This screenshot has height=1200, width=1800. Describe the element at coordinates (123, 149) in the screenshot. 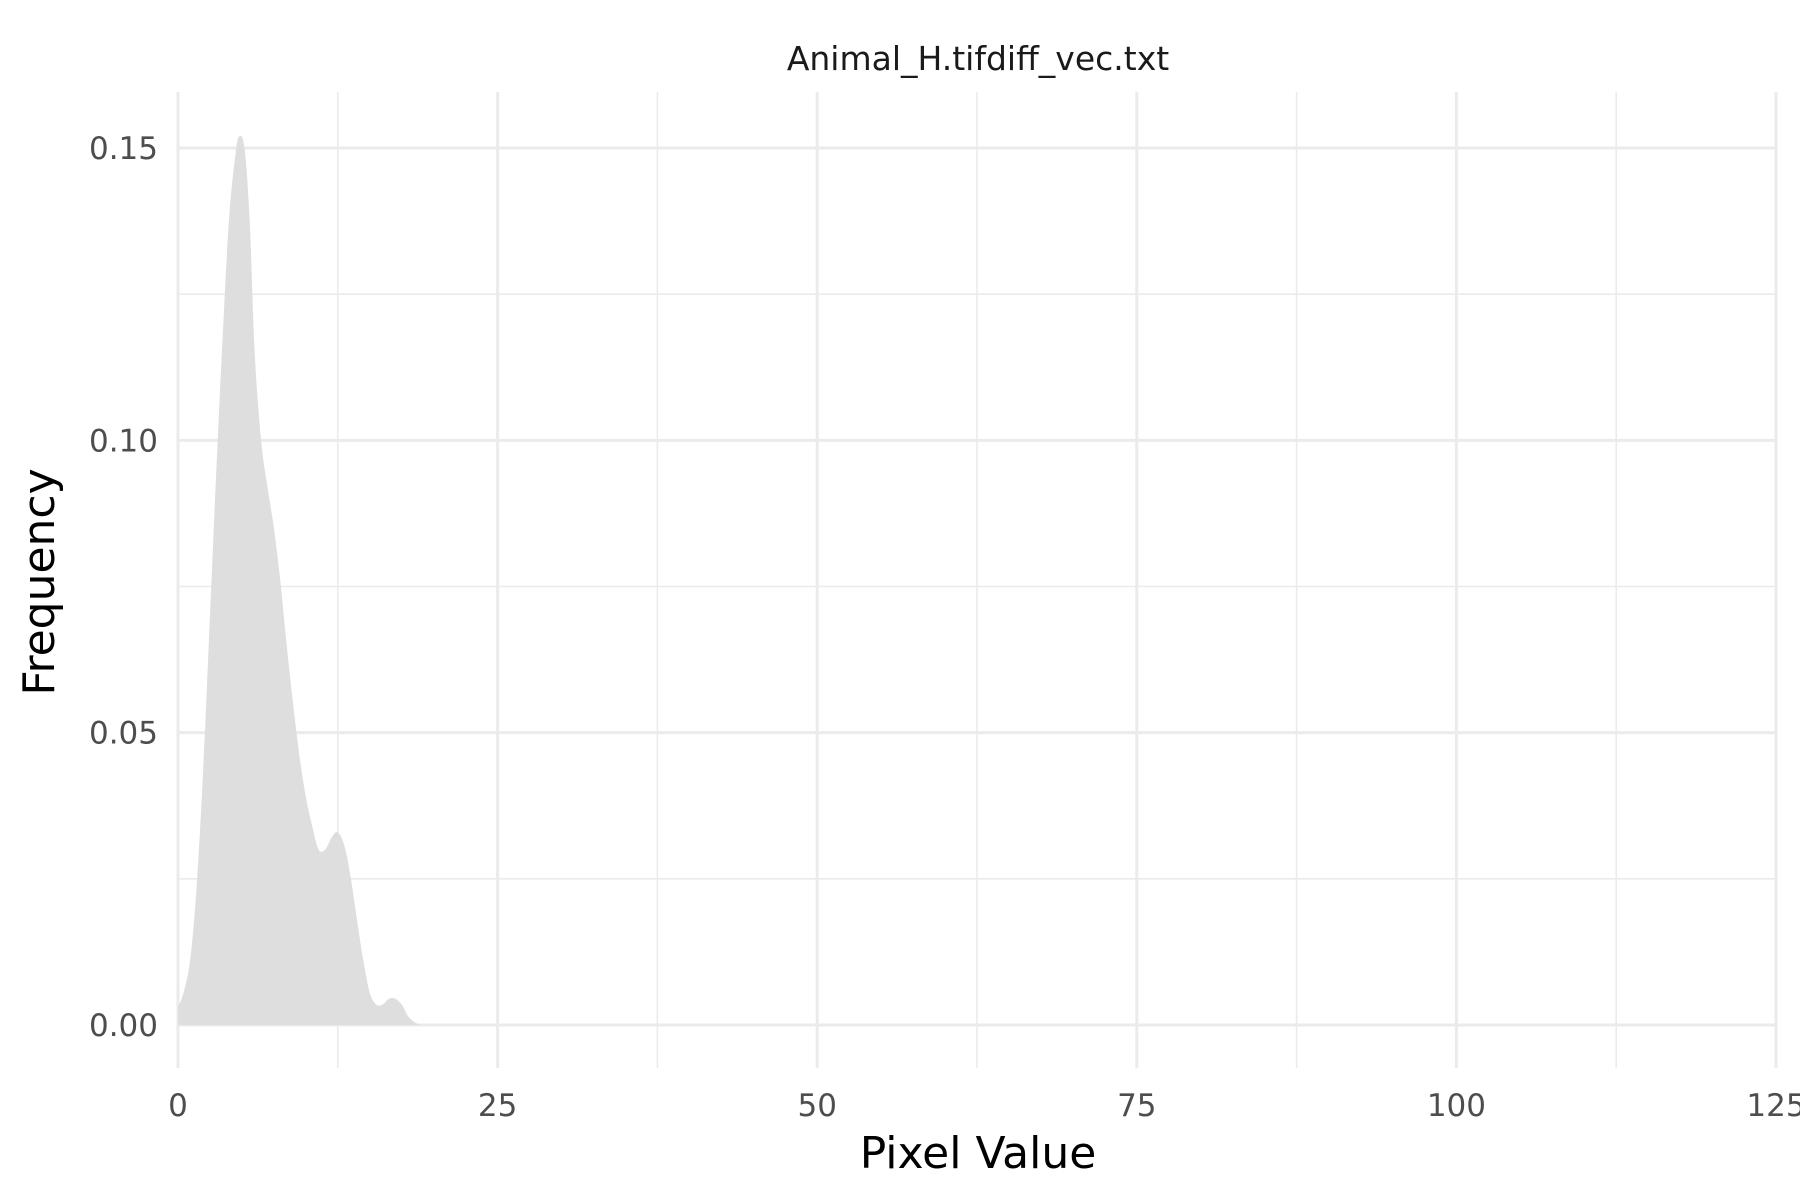

I see `y-tick-label: 0.15` at that location.